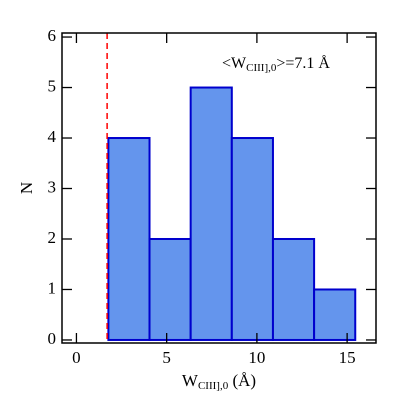 The image size is (407, 407). What do you see at coordinates (52, 136) in the screenshot?
I see `y-tick-label: 4` at bounding box center [52, 136].